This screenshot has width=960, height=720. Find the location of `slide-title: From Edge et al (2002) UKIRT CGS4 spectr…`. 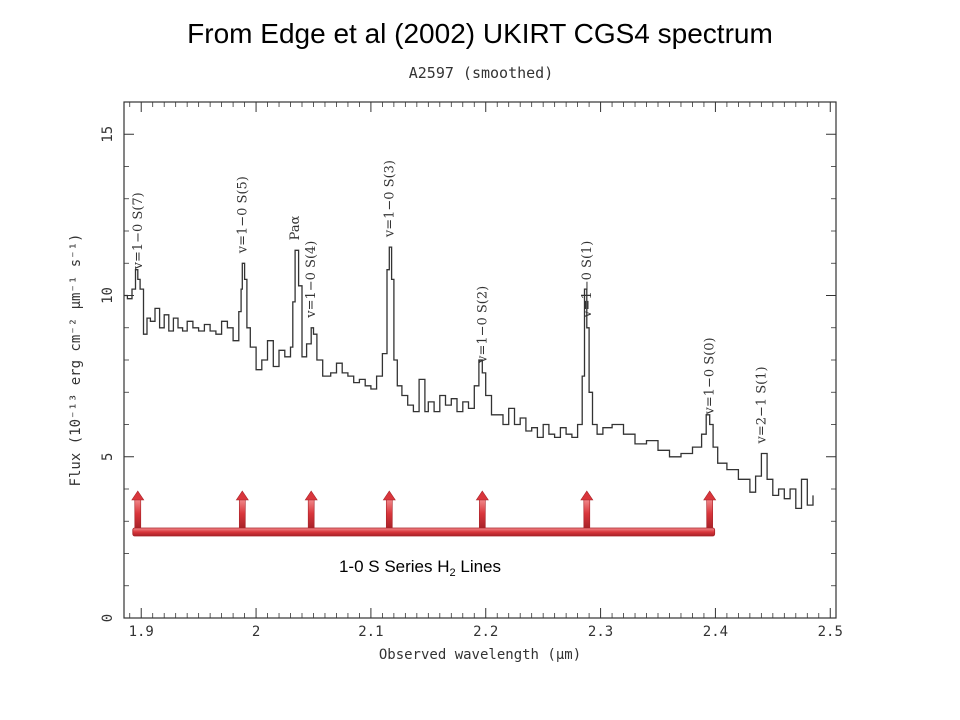

slide-title: From Edge et al (2002) UKIRT CGS4 spectr… is located at coordinates (480, 33).